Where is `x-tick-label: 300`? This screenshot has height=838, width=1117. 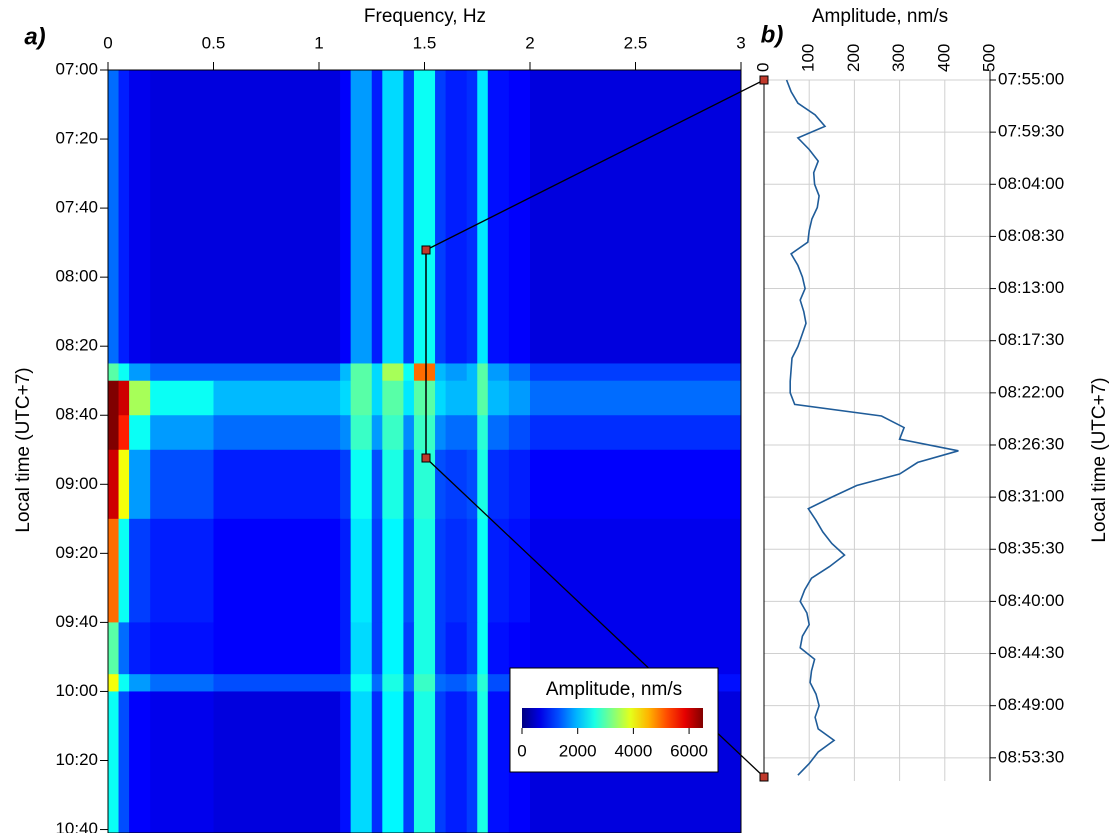 x-tick-label: 300 is located at coordinates (898, 58).